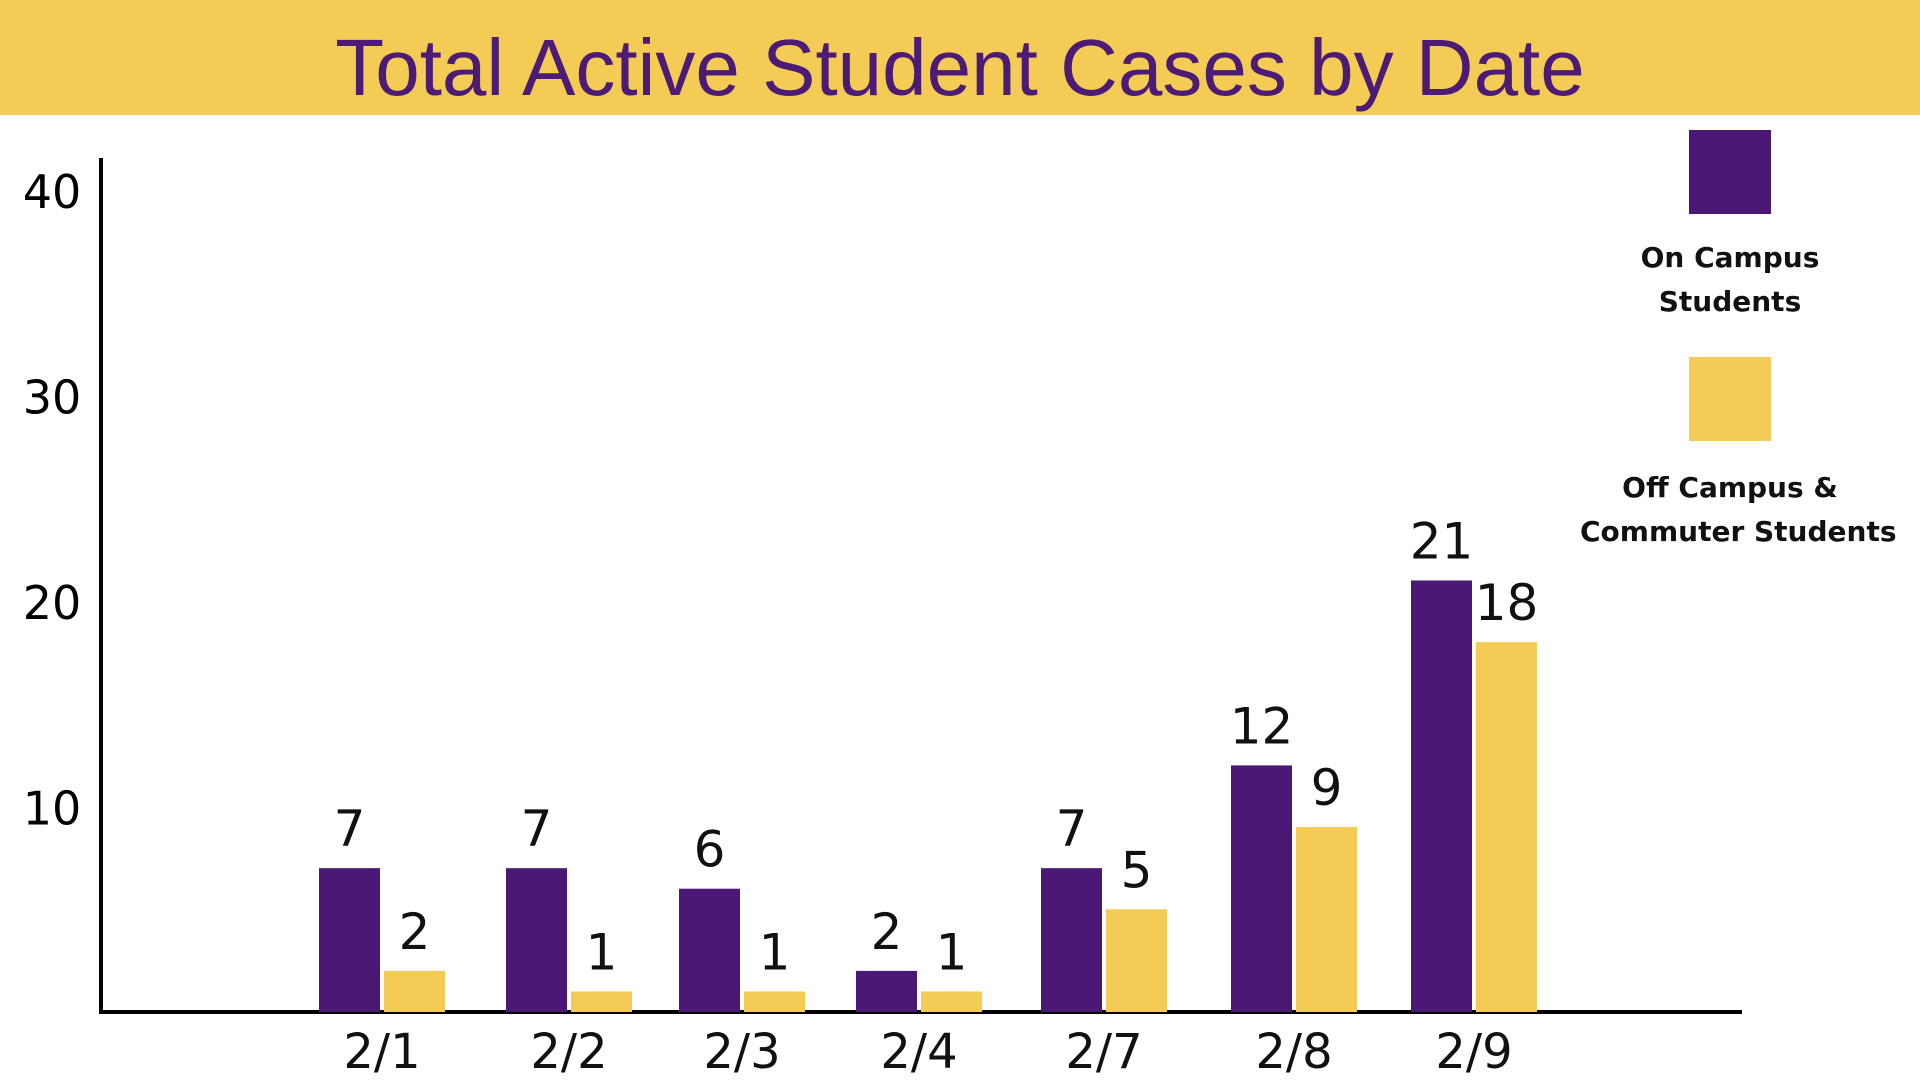  What do you see at coordinates (1738, 510) in the screenshot?
I see `legend-label-off-campus: Off Campus & Commuter Students` at bounding box center [1738, 510].